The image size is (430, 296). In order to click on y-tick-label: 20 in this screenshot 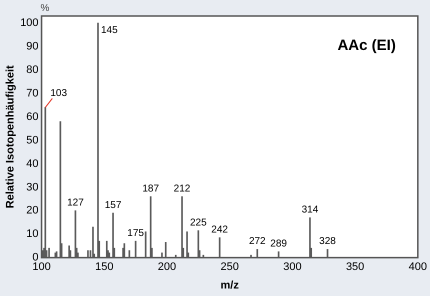, I will do `click(32, 210)`.